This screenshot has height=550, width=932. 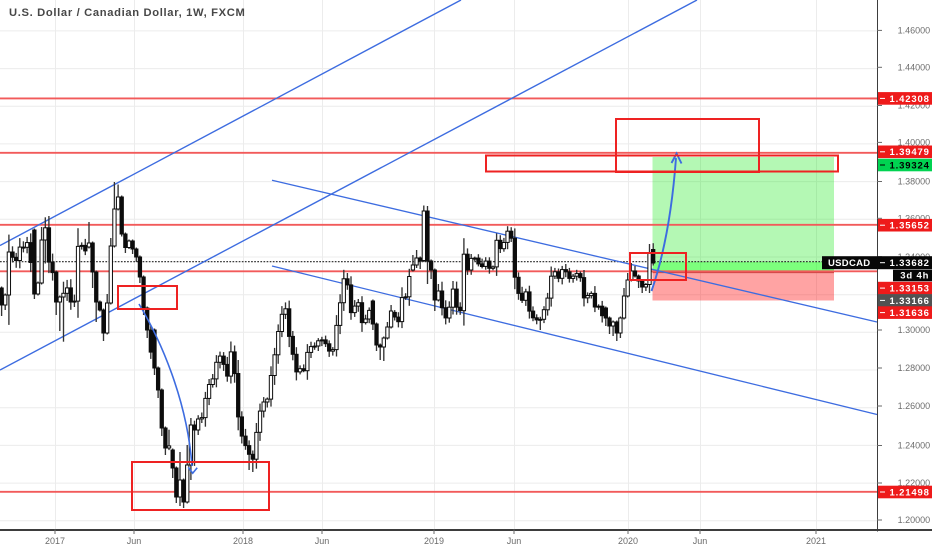 I want to click on svg-text: 1.21498, so click(x=910, y=492).